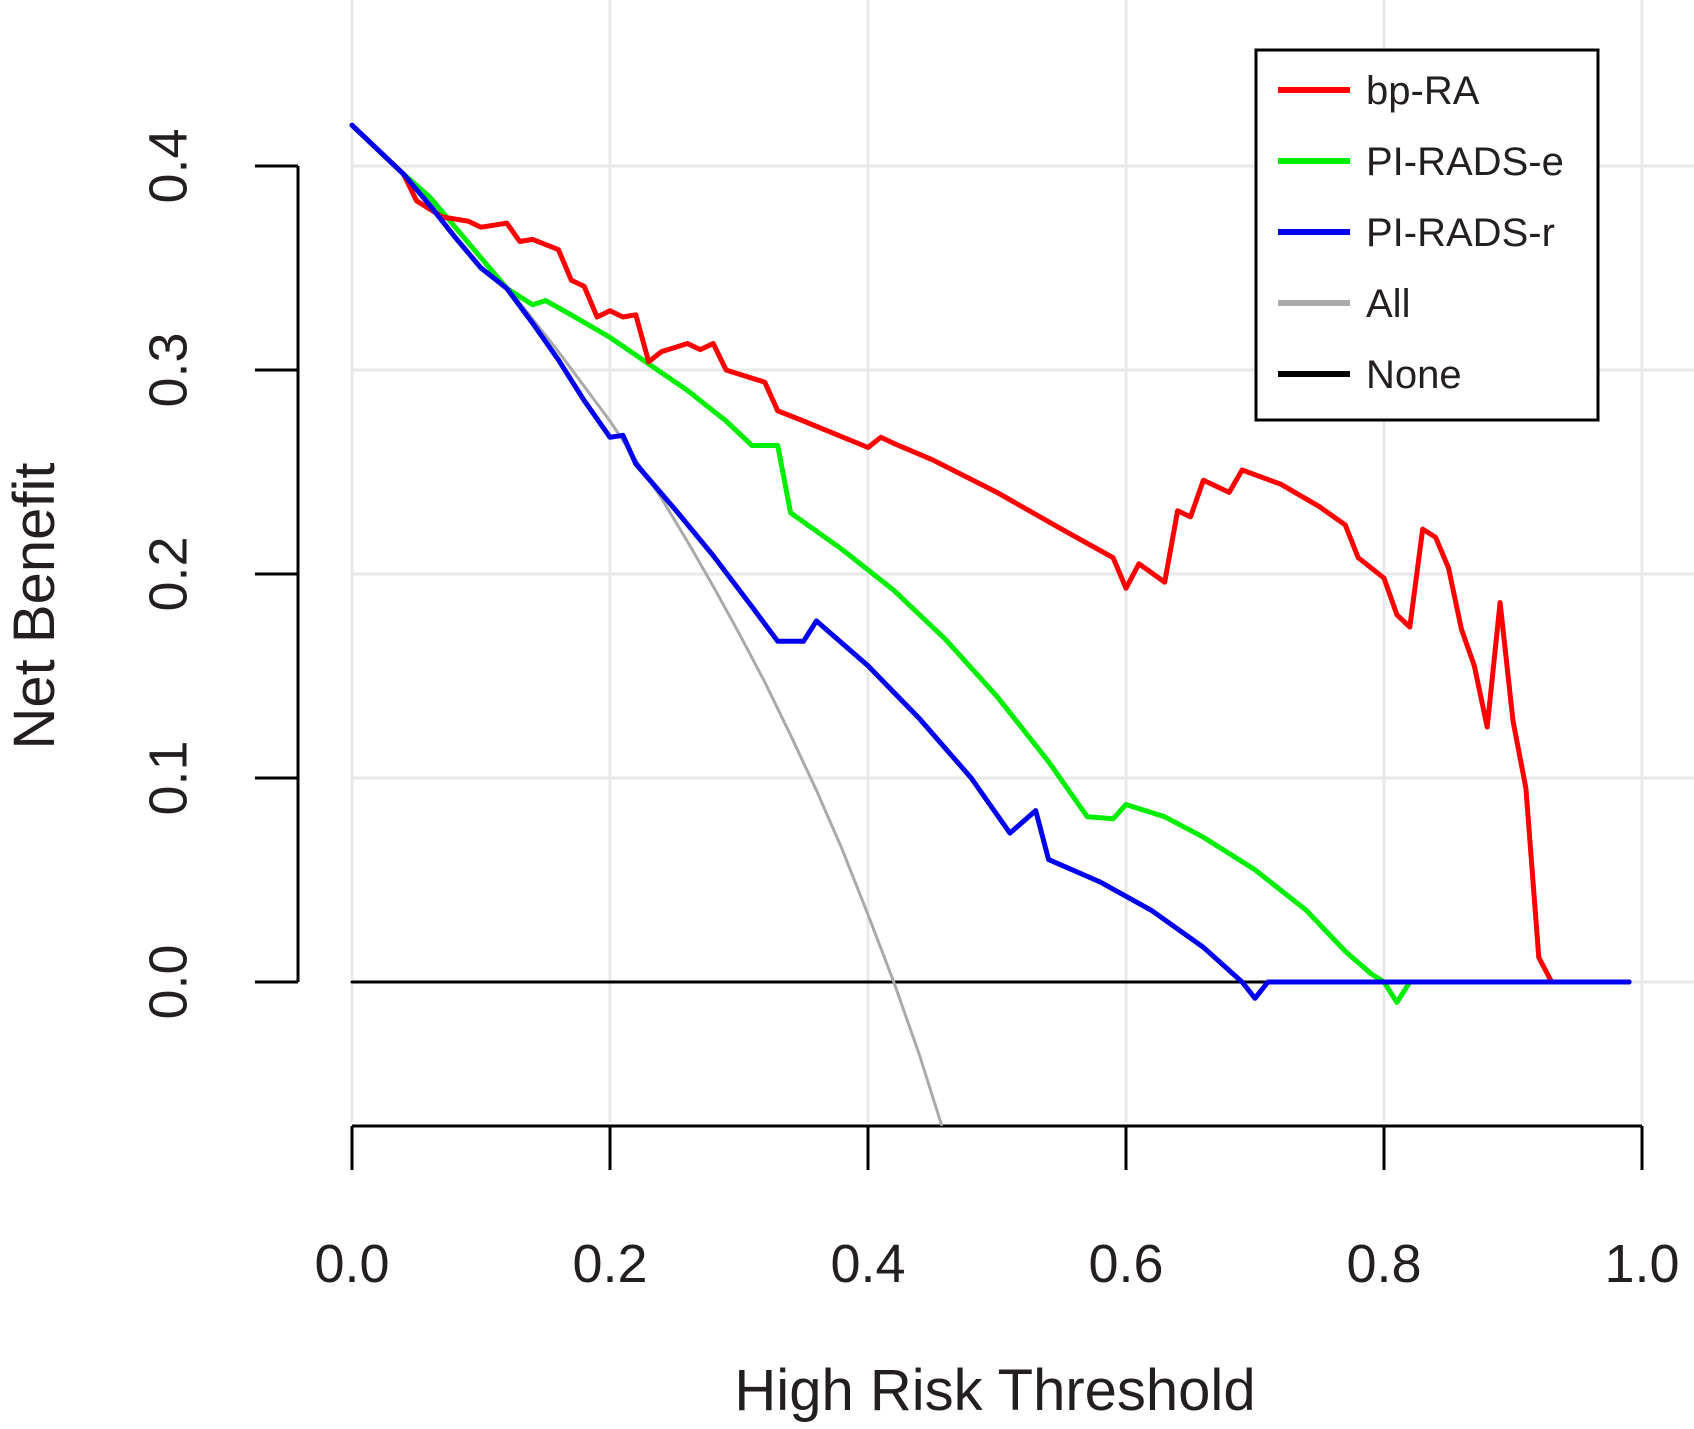 The height and width of the screenshot is (1429, 1694). What do you see at coordinates (168, 981) in the screenshot?
I see `y-tick-label-0: 0.0` at bounding box center [168, 981].